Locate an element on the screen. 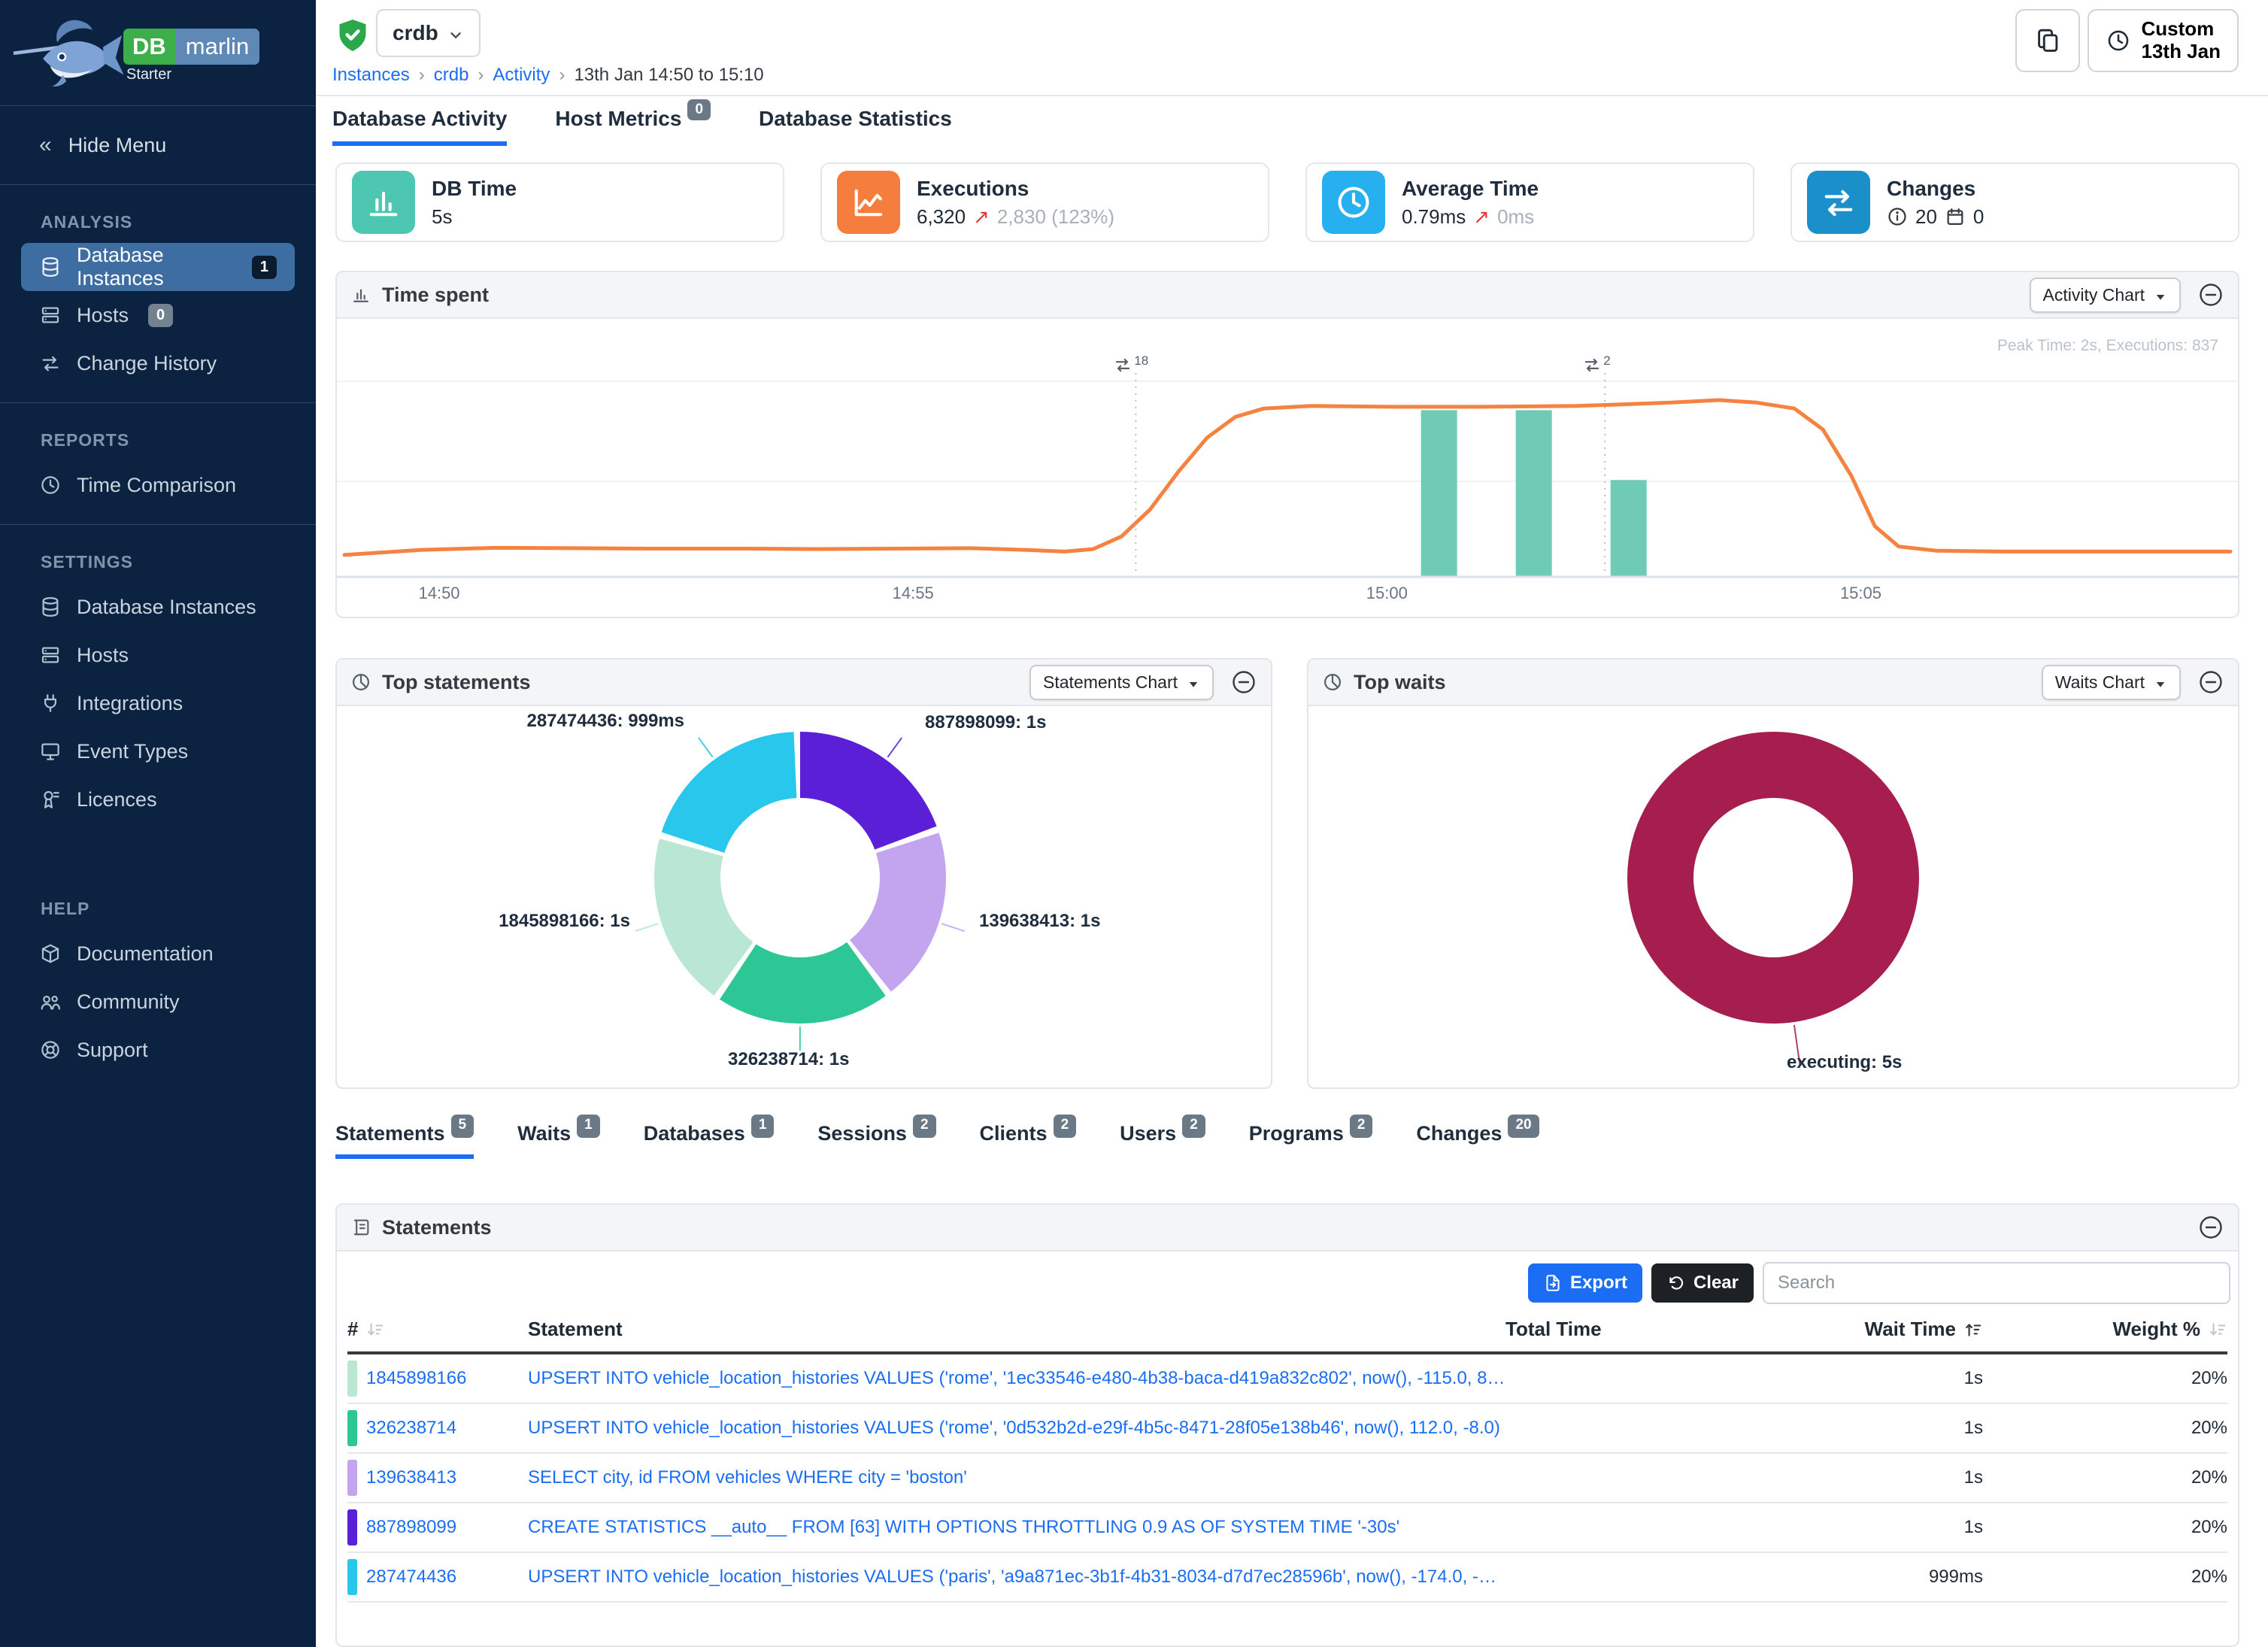  sidebar-item-licences: Licences is located at coordinates (158, 799).